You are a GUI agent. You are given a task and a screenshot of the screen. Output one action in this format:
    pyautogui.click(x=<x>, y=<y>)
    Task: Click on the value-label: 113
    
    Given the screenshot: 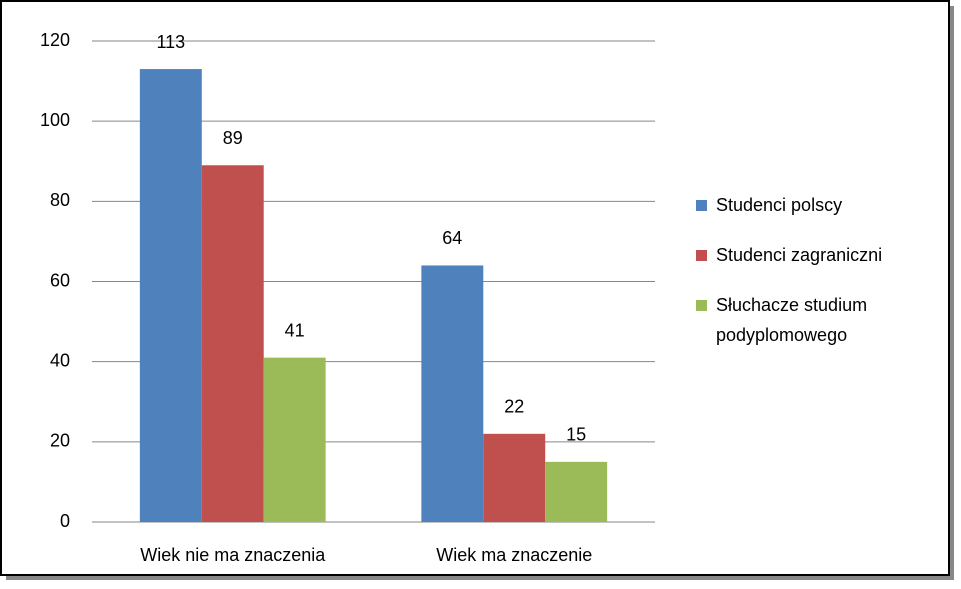 What is the action you would take?
    pyautogui.click(x=170, y=42)
    